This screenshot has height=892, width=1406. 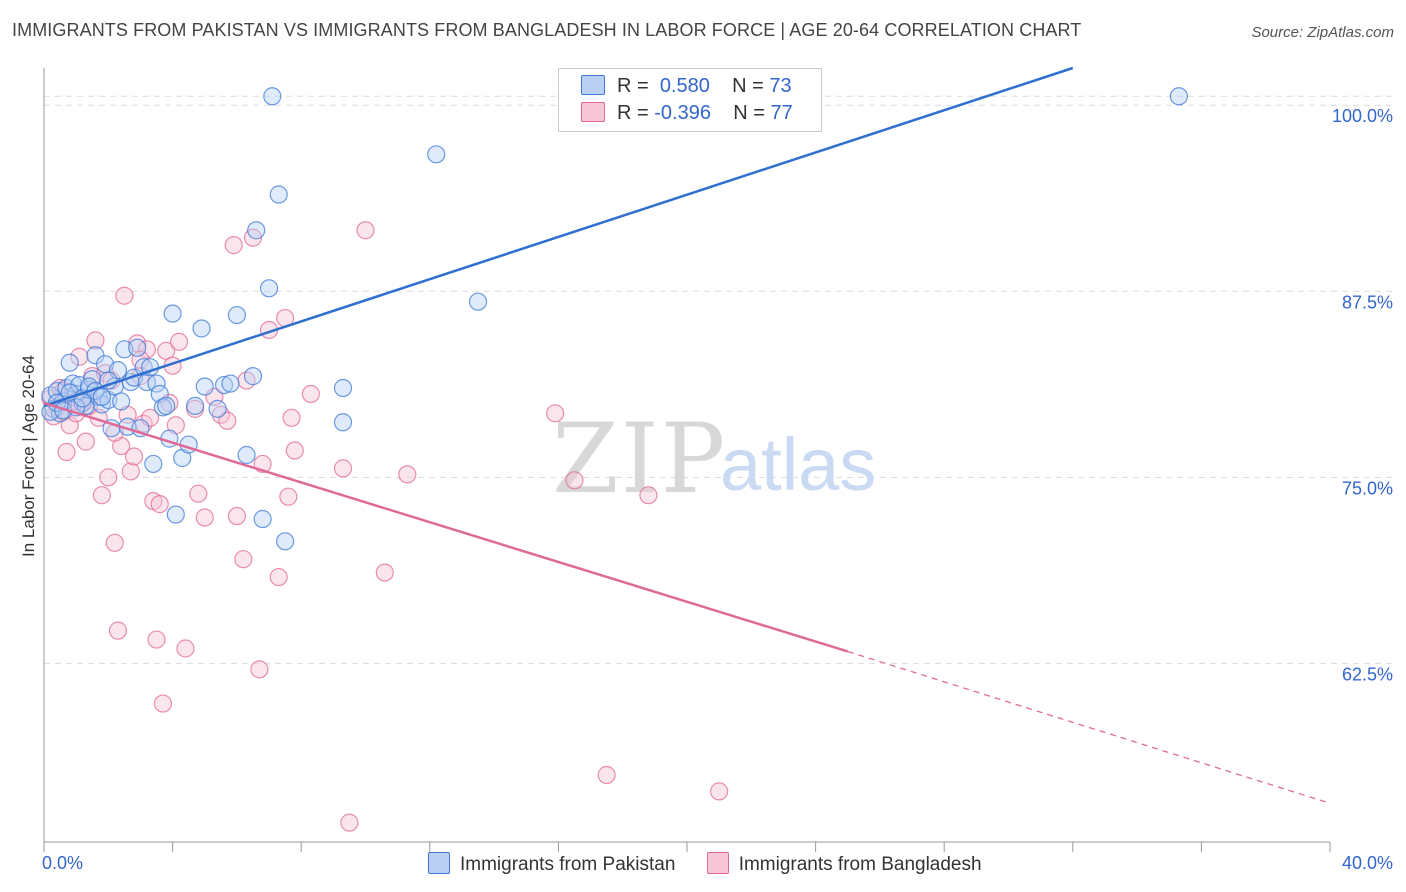 I want to click on y-tick-label: 87.5%, so click(x=1367, y=302).